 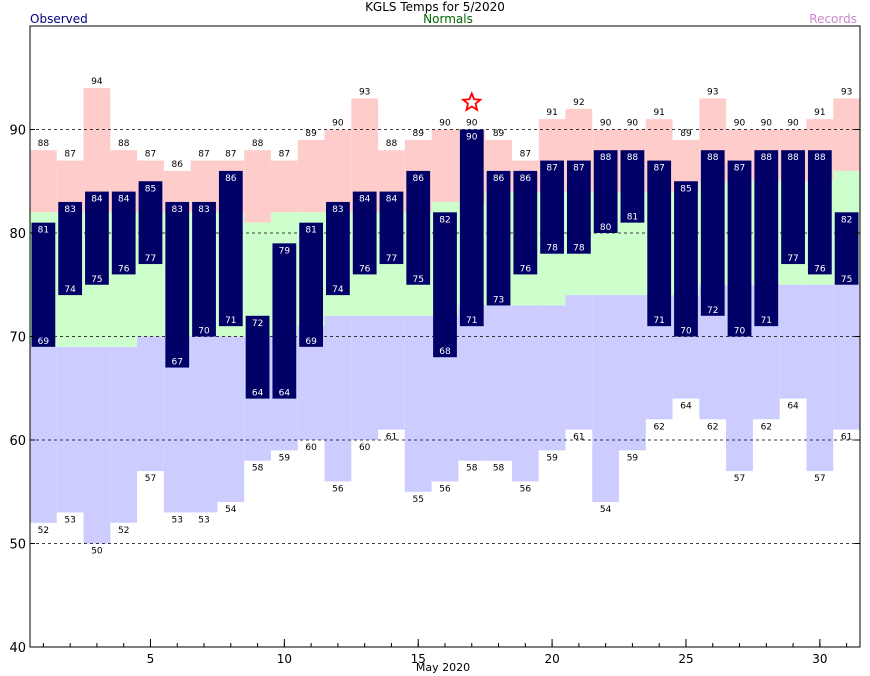 I want to click on observed-high-label: 88, so click(x=606, y=158).